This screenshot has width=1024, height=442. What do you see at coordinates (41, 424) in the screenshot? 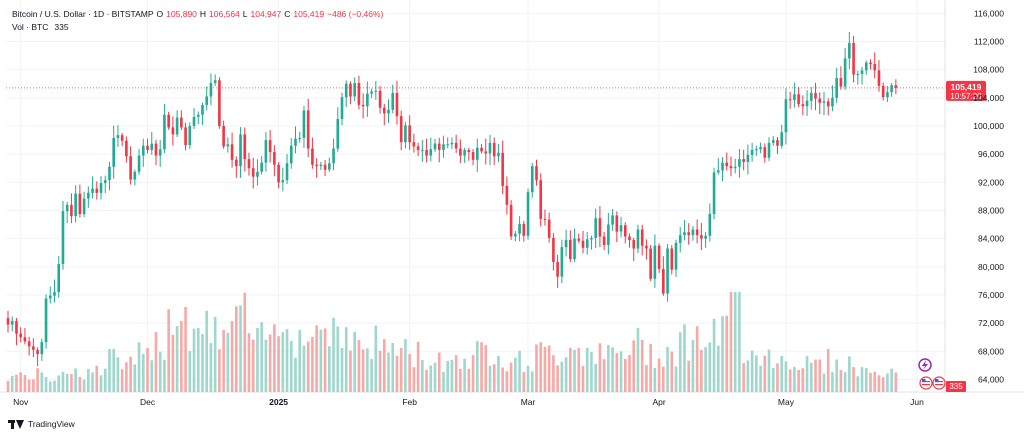
I see `tradingview-attribution: TradingView` at bounding box center [41, 424].